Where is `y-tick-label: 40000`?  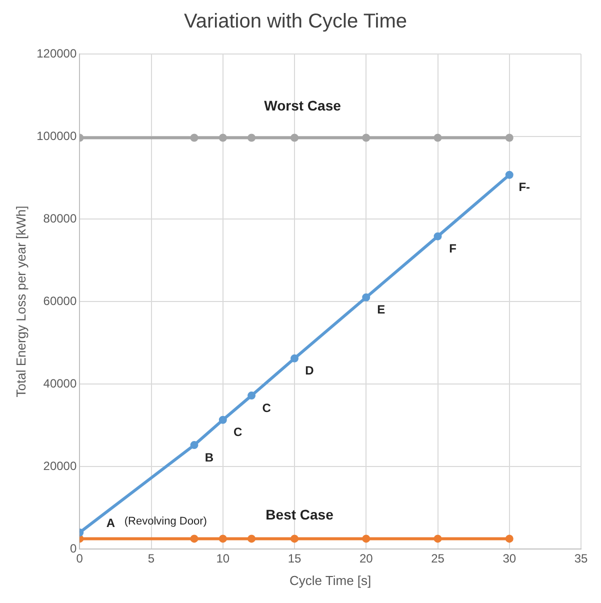
y-tick-label: 40000 is located at coordinates (60, 383).